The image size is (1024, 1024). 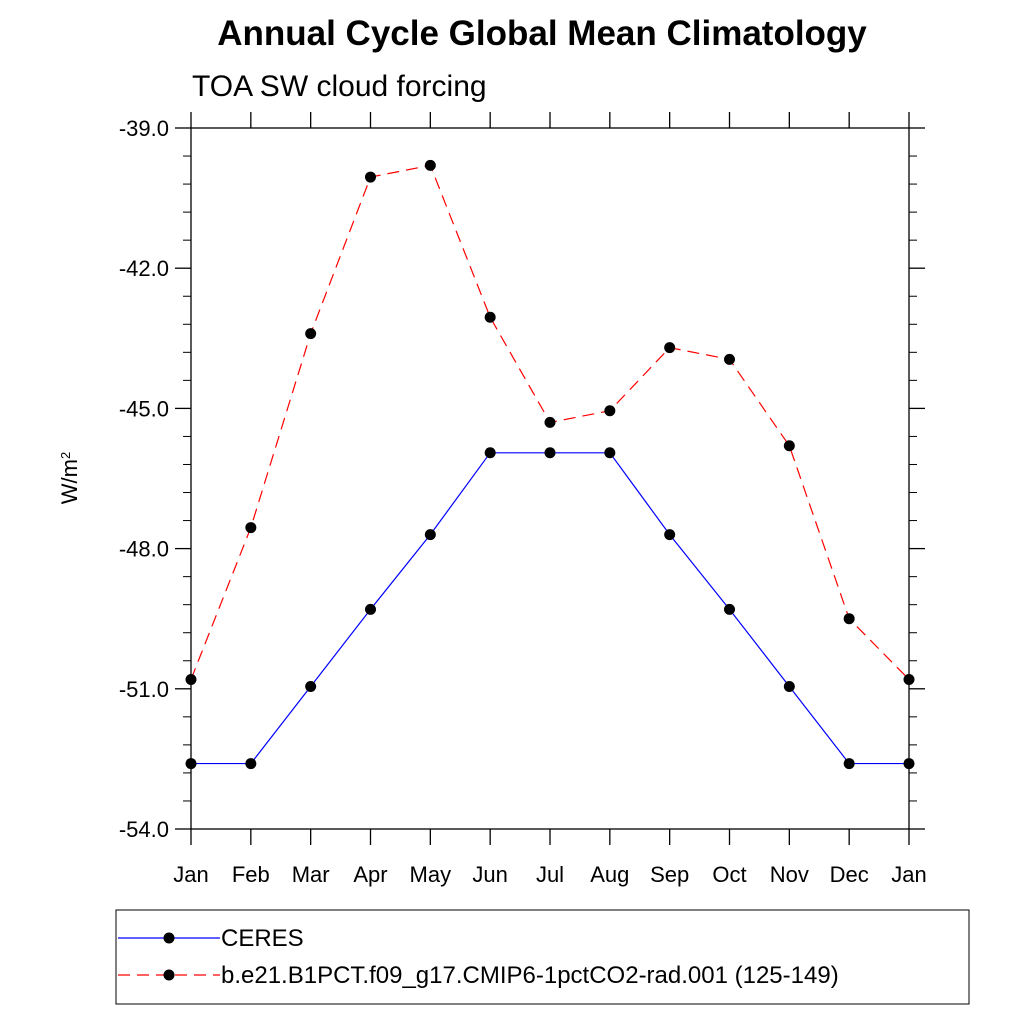 I want to click on legend-box, so click(x=542, y=957).